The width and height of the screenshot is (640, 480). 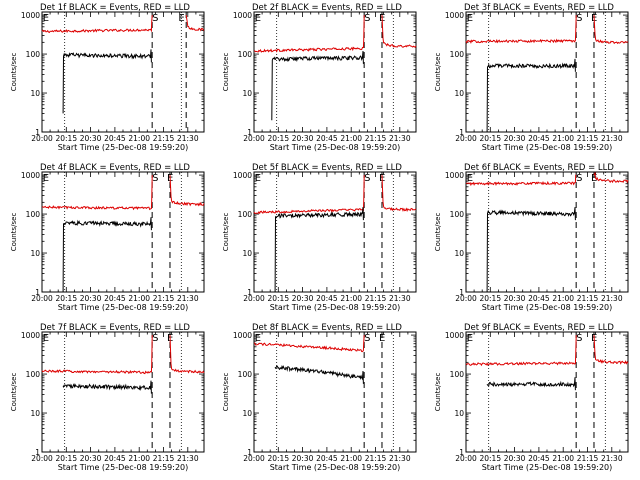 I want to click on panel-title: Det 2f BLACK = Events, RED = LLD, so click(x=327, y=8).